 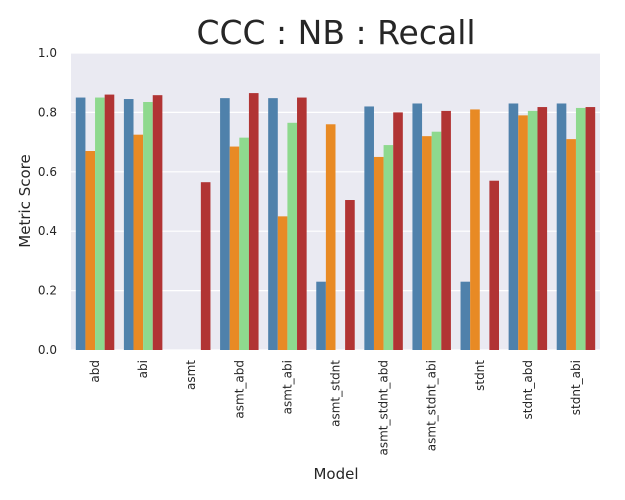 I want to click on x-tick-label: abi, so click(x=143, y=369).